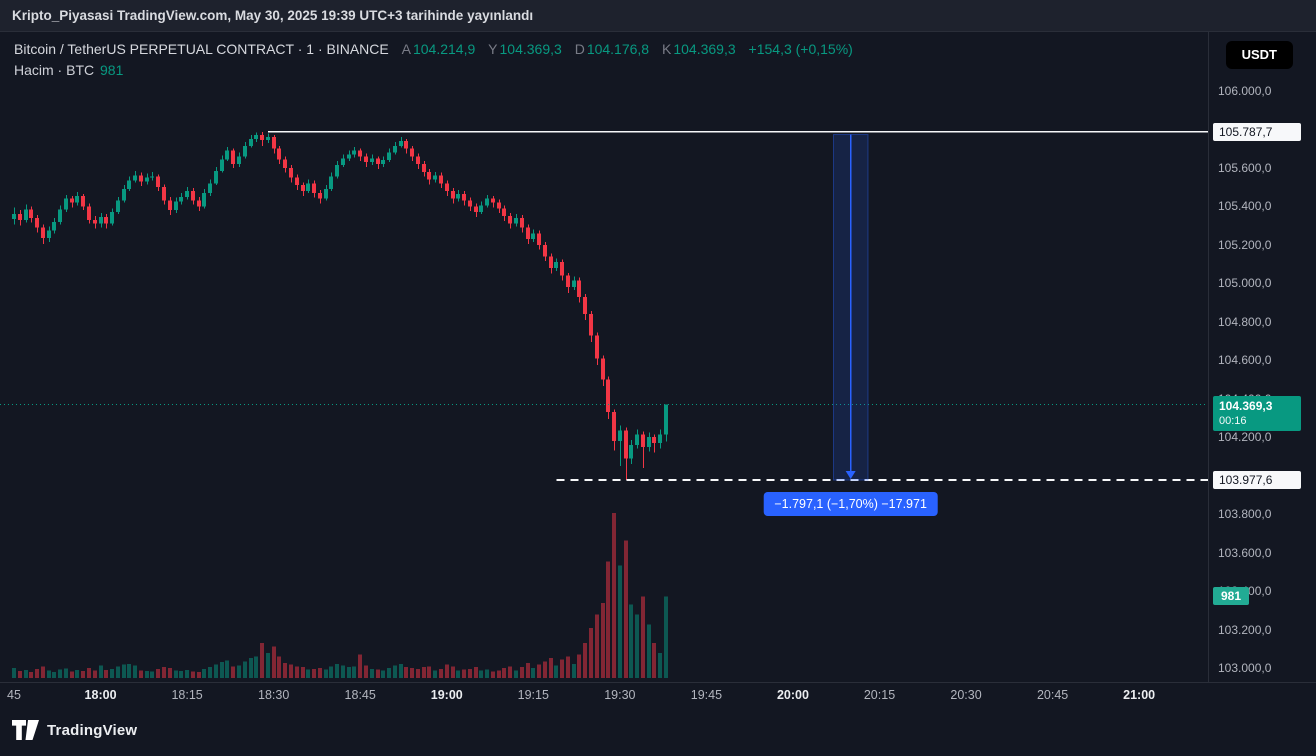 Image resolution: width=1316 pixels, height=756 pixels. What do you see at coordinates (620, 695) in the screenshot?
I see `time-axis-label: 19:30` at bounding box center [620, 695].